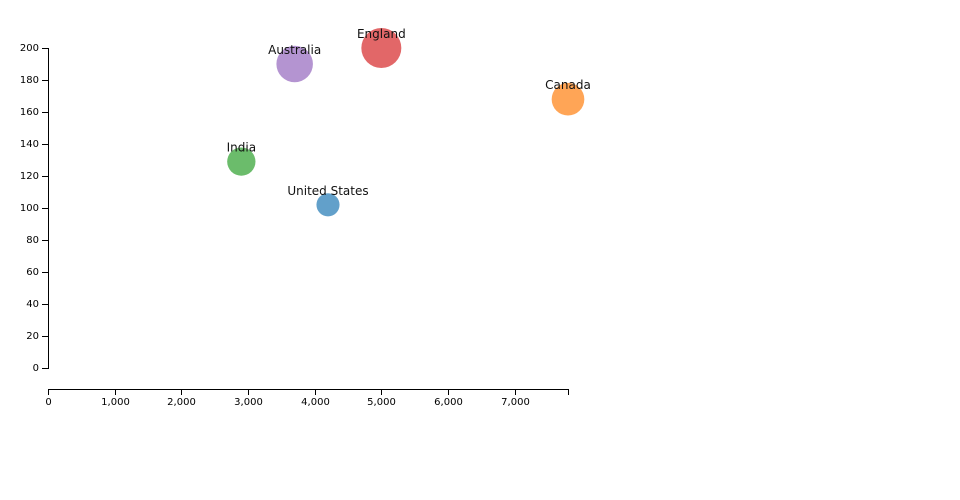  Describe the element at coordinates (29, 48) in the screenshot. I see `y-tick-label: 200` at that location.